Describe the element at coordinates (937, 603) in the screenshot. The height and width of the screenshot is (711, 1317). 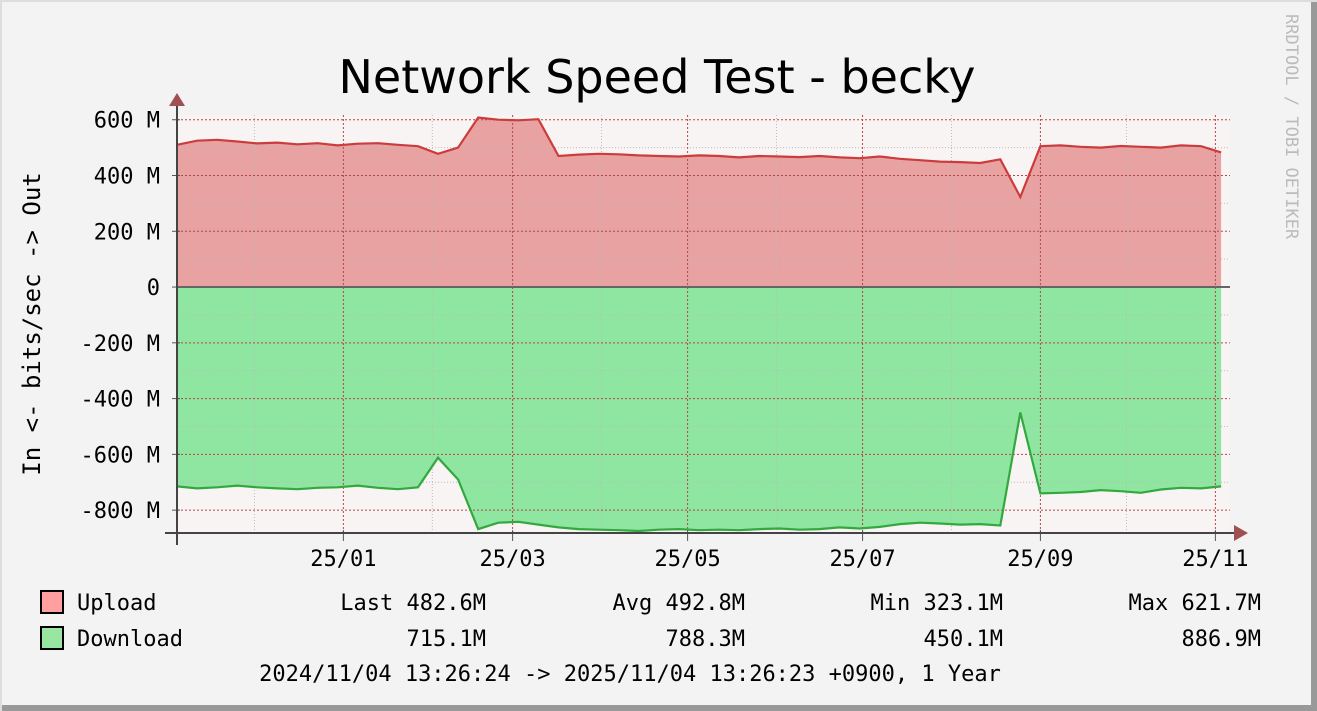
I see `legend-stat: Min 323.1M` at that location.